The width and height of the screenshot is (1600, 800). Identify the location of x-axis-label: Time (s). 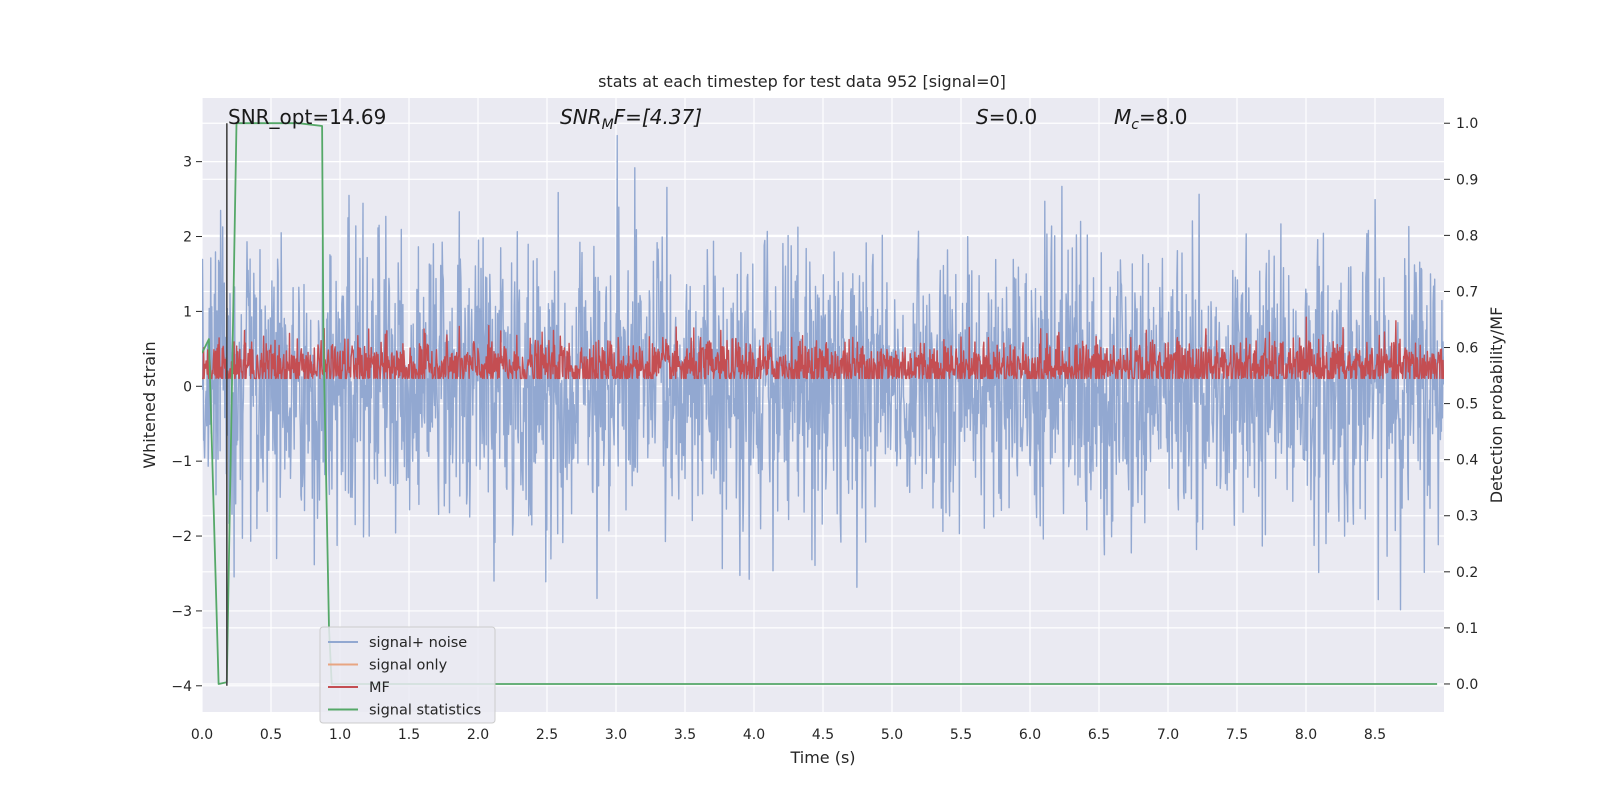
(822, 757).